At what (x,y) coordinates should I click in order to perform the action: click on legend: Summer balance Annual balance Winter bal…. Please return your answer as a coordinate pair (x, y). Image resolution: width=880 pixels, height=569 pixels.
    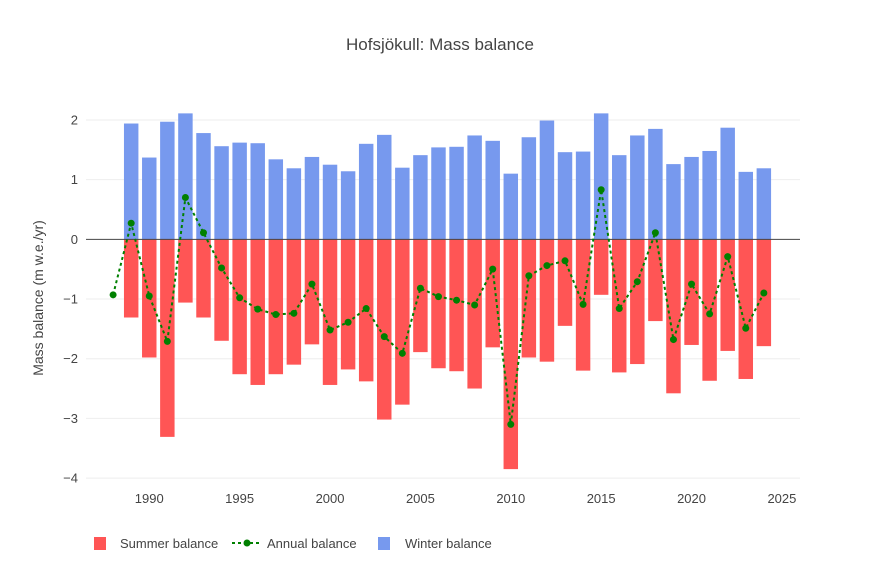
    Looking at the image, I should click on (293, 543).